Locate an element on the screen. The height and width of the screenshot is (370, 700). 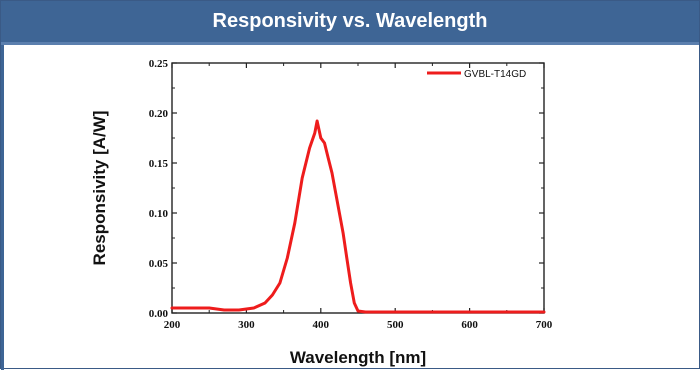
y-tick-label: 0.00 is located at coordinates (159, 314).